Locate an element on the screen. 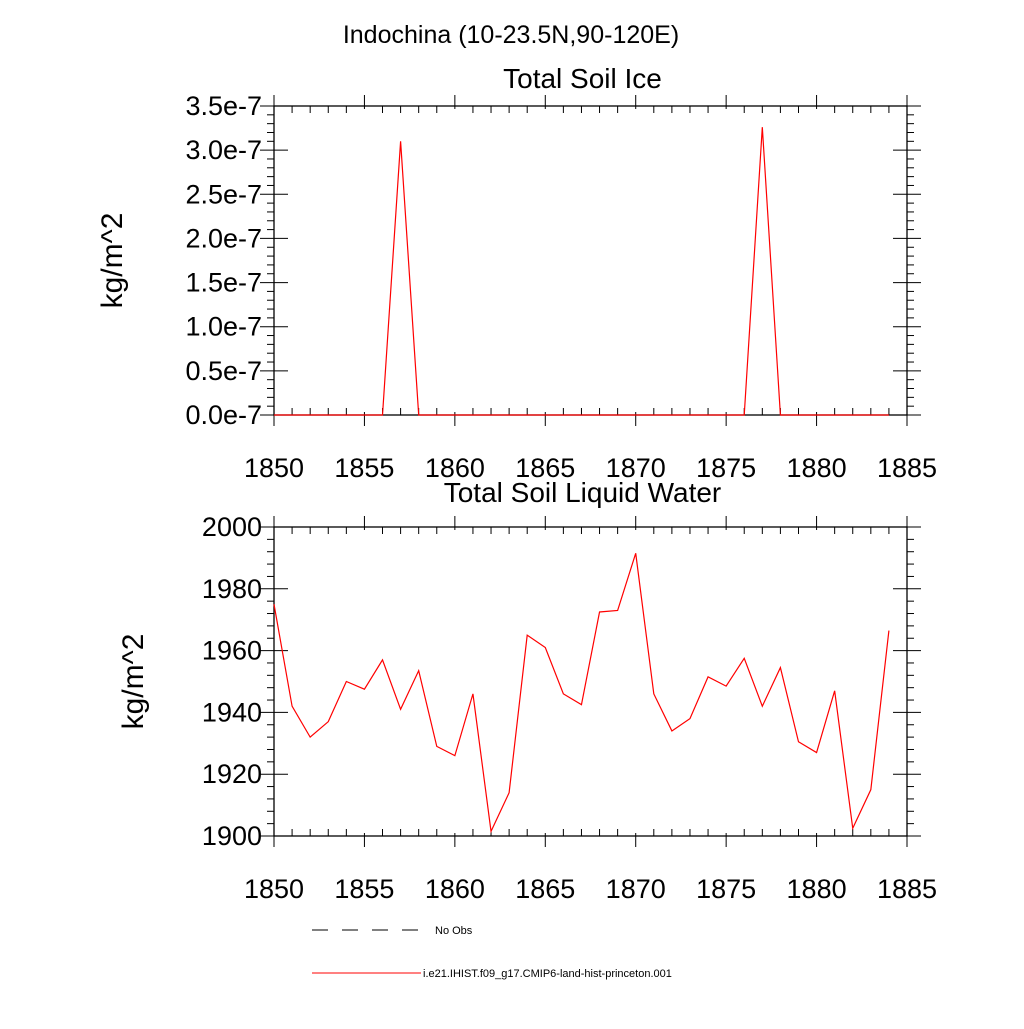 This screenshot has height=1029, width=1024. chart-title: Total Soil Liquid Water is located at coordinates (583, 492).